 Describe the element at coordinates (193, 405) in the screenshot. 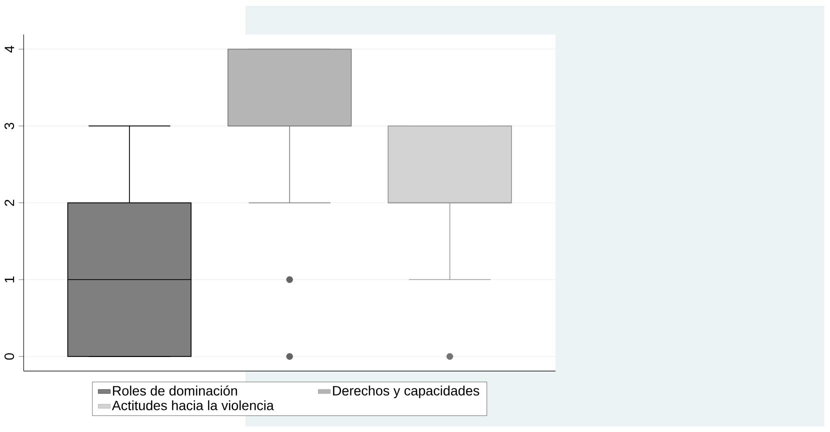

I see `legend-label: Actitudes hacia la violencia` at that location.